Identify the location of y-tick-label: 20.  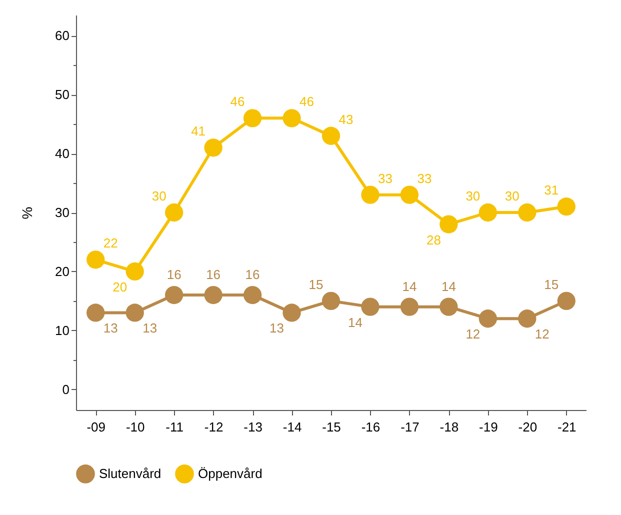
(62, 271).